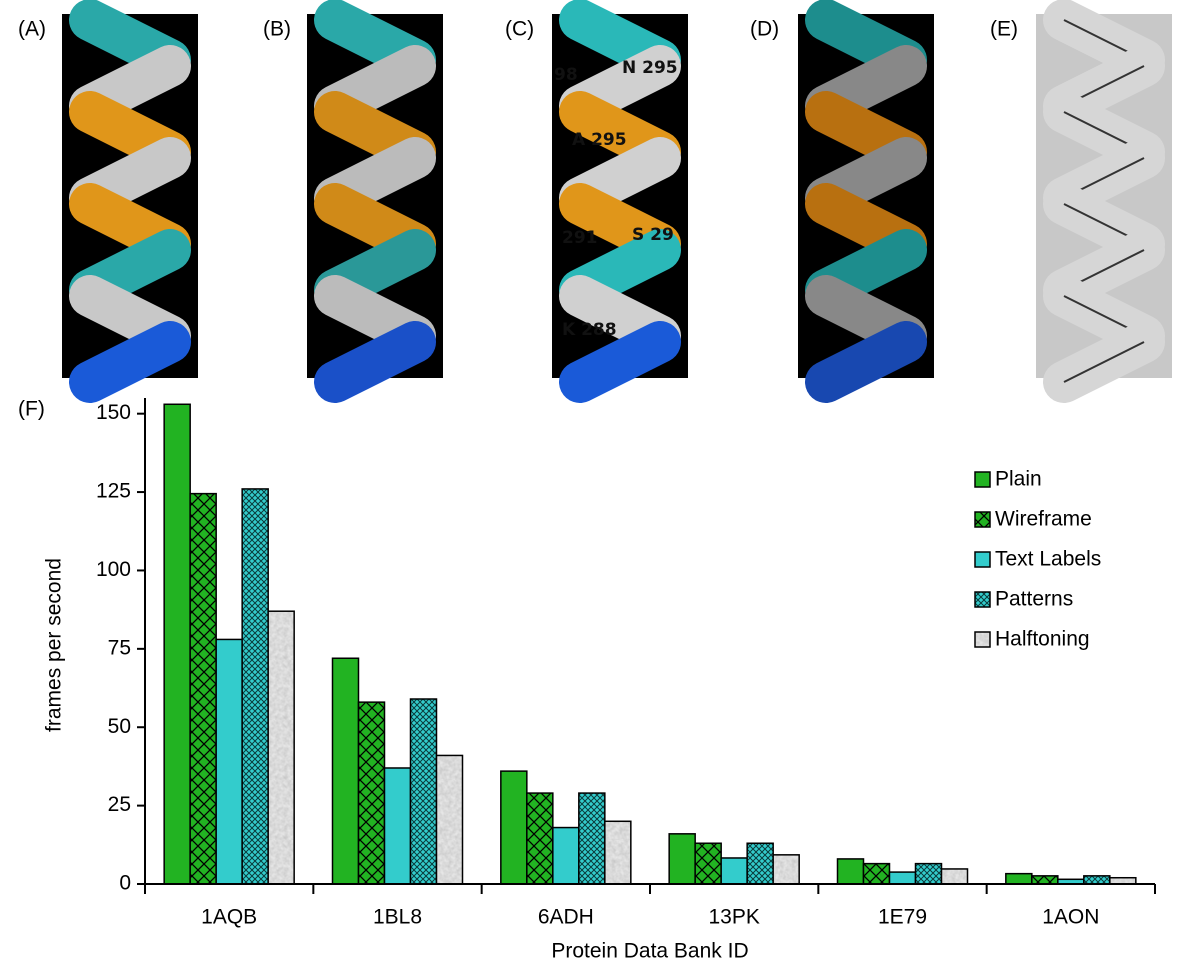 This screenshot has height=968, width=1200. Describe the element at coordinates (650, 68) in the screenshot. I see `helix-label: N 295` at that location.